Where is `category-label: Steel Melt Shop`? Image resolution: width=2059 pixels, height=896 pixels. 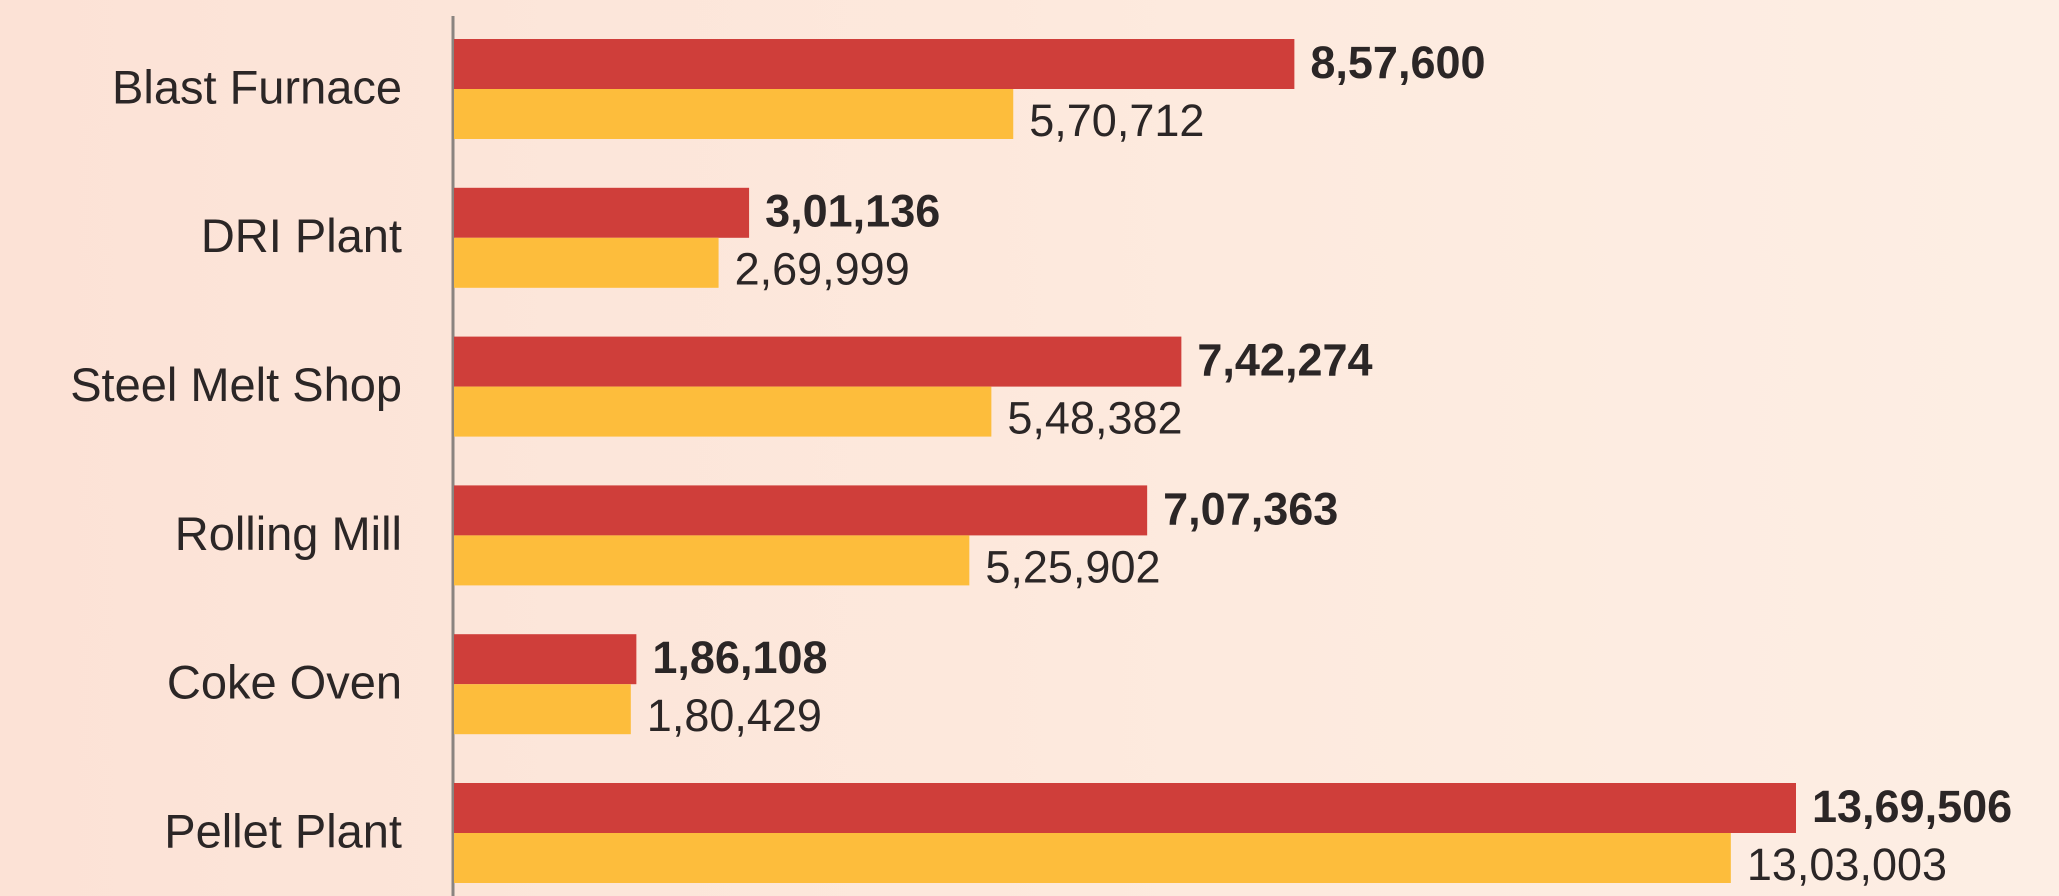
category-label: Steel Melt Shop is located at coordinates (236, 384).